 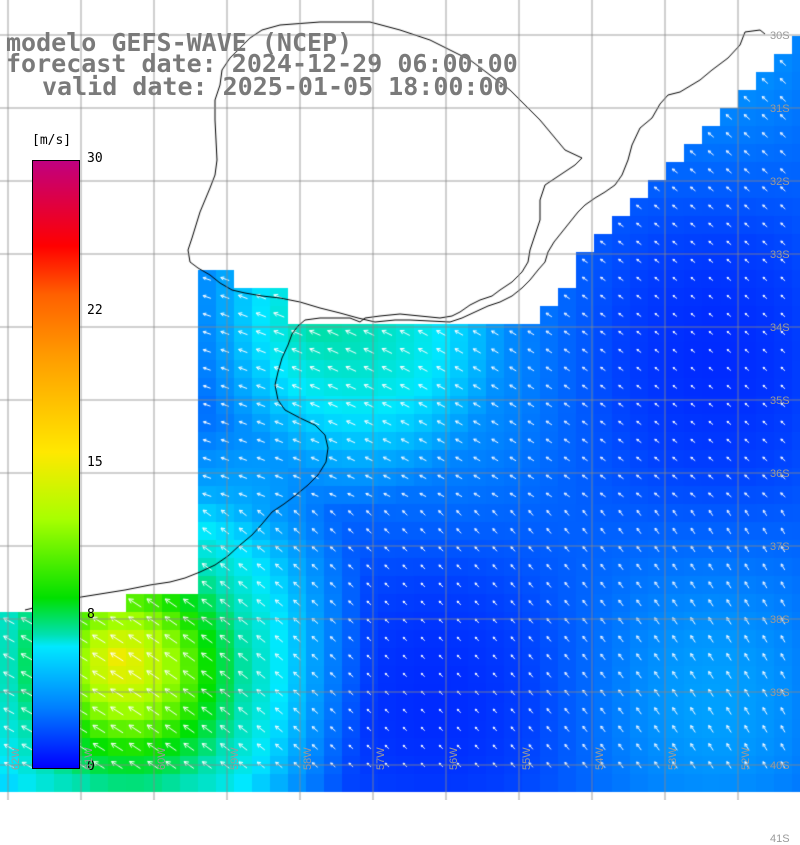 What do you see at coordinates (780, 693) in the screenshot?
I see `latitude-label: 39S` at bounding box center [780, 693].